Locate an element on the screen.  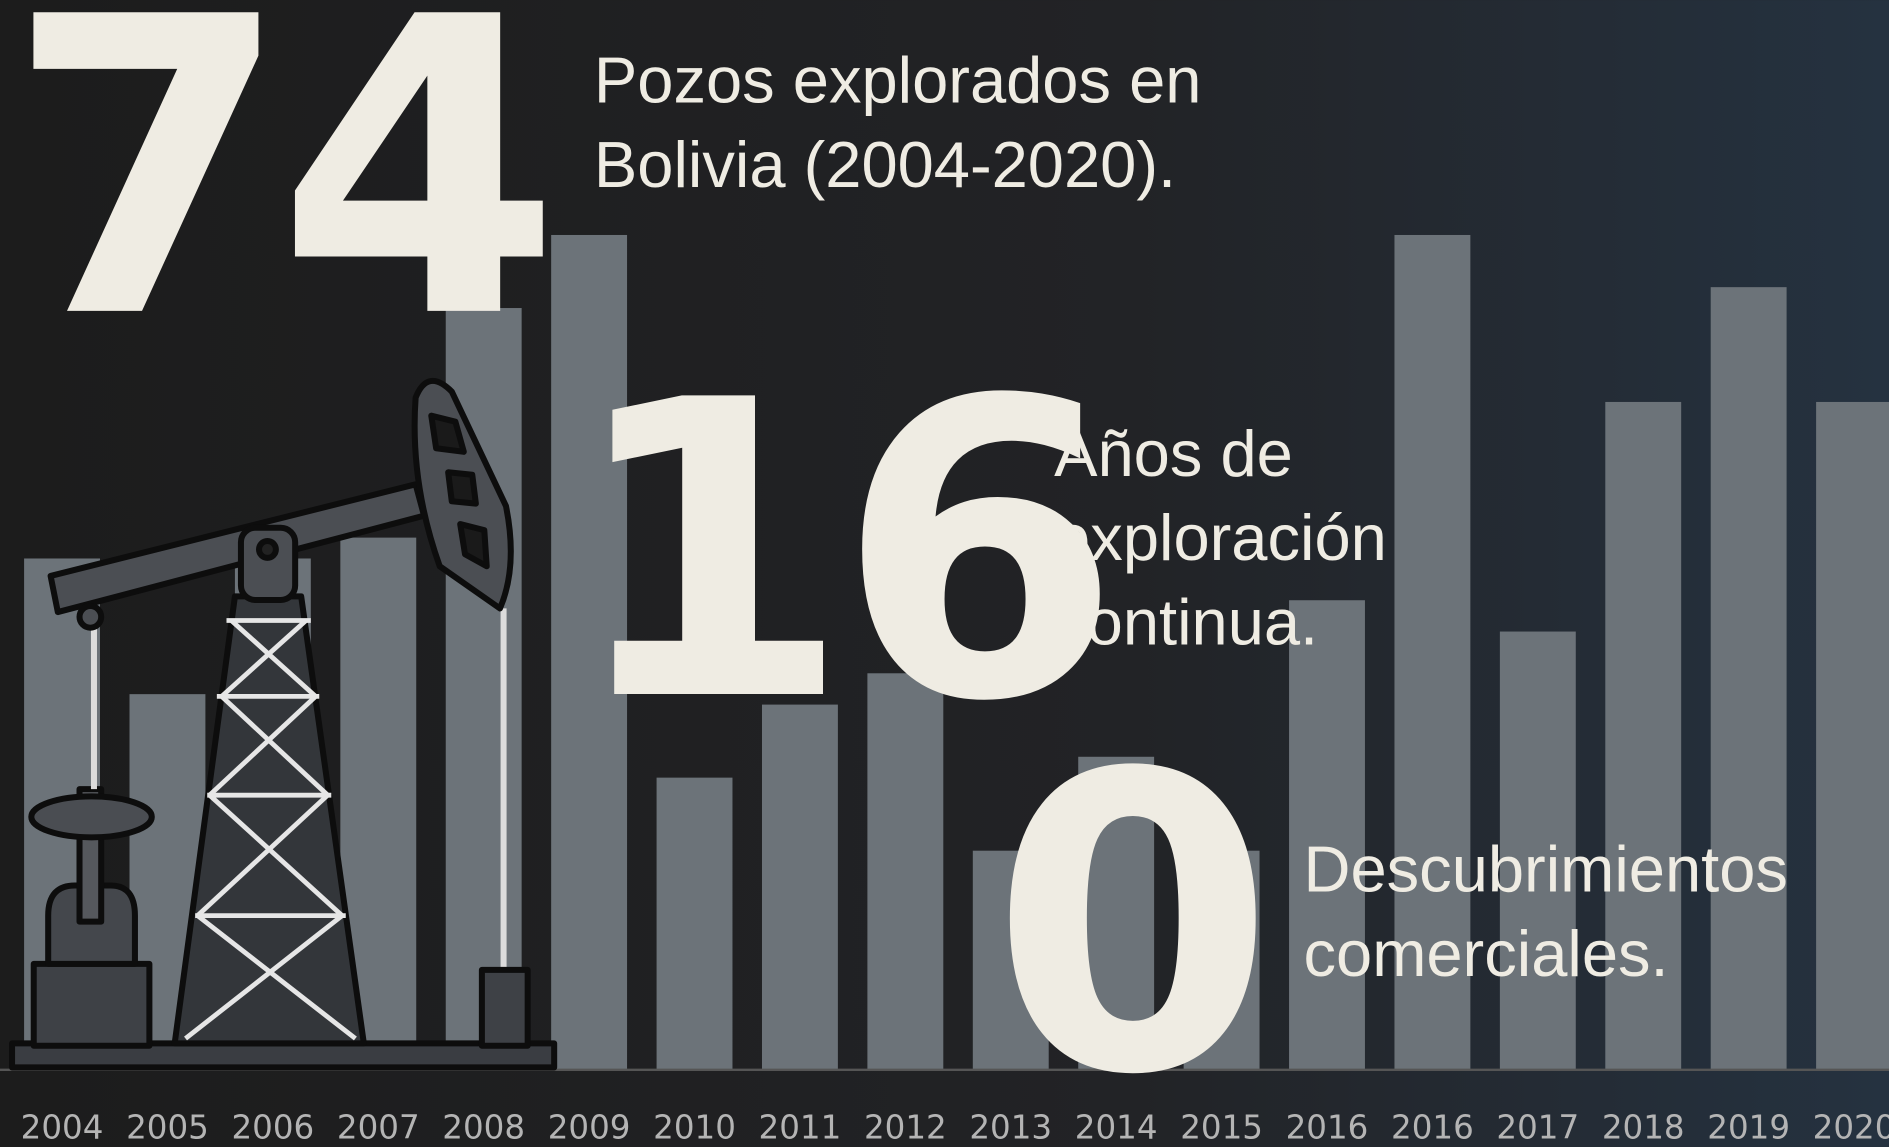
x-tick-label: 2018 is located at coordinates (1643, 1128).